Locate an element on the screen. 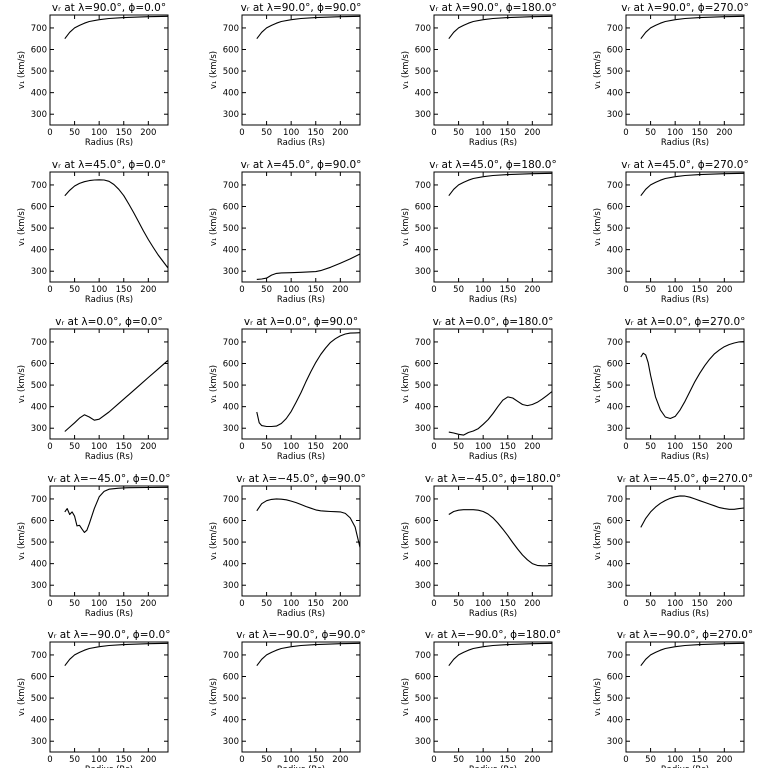 Image resolution: width=768 pixels, height=768 pixels. panel-title: vᵣ at λ=45.0°, ϕ=90.0° is located at coordinates (301, 165).